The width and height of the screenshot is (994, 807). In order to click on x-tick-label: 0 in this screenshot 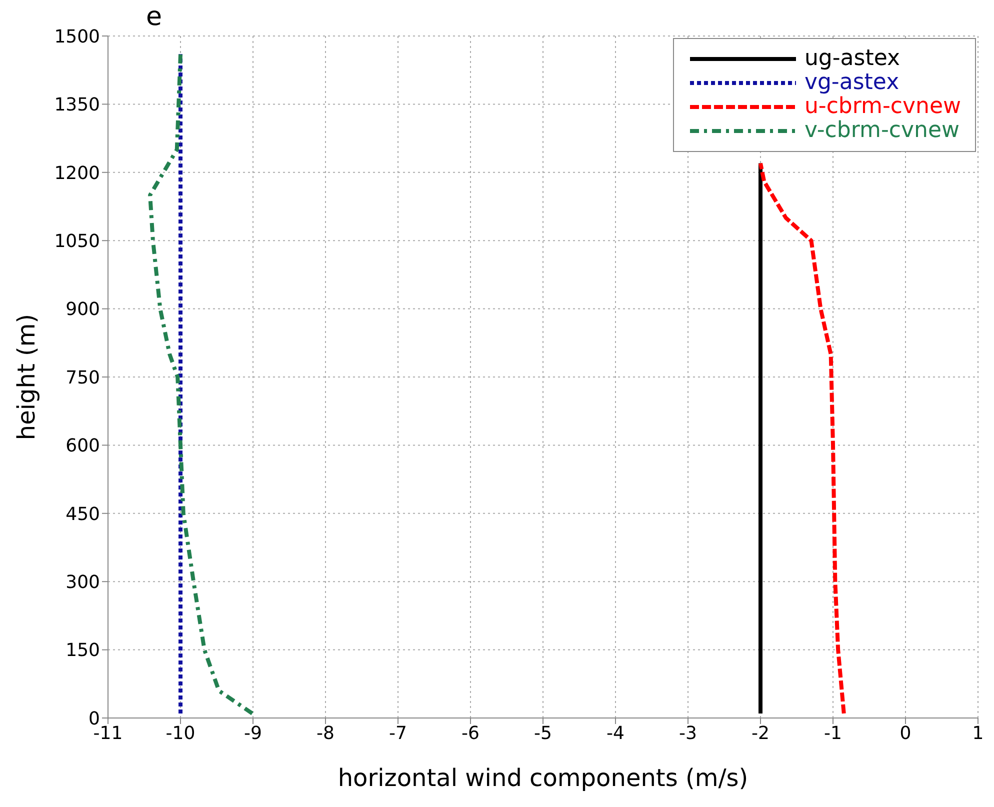, I will do `click(906, 733)`.